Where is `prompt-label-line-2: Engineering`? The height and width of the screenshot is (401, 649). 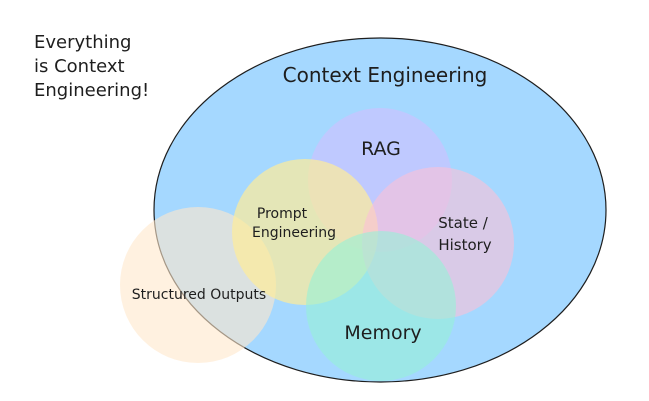
prompt-label-line-2: Engineering is located at coordinates (294, 233).